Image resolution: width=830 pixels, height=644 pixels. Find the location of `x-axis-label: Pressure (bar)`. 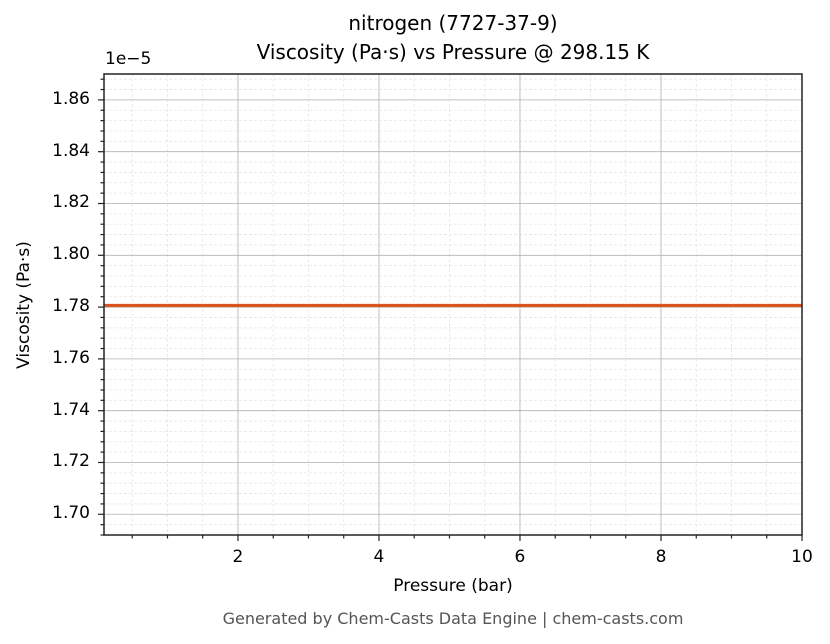

x-axis-label: Pressure (bar) is located at coordinates (453, 586).